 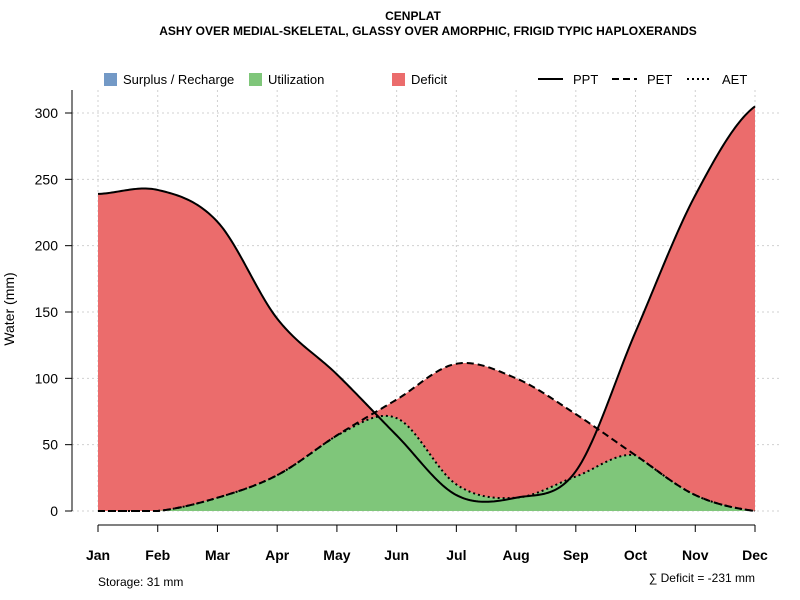 What do you see at coordinates (426, 463) in the screenshot?
I see `utilization-area` at bounding box center [426, 463].